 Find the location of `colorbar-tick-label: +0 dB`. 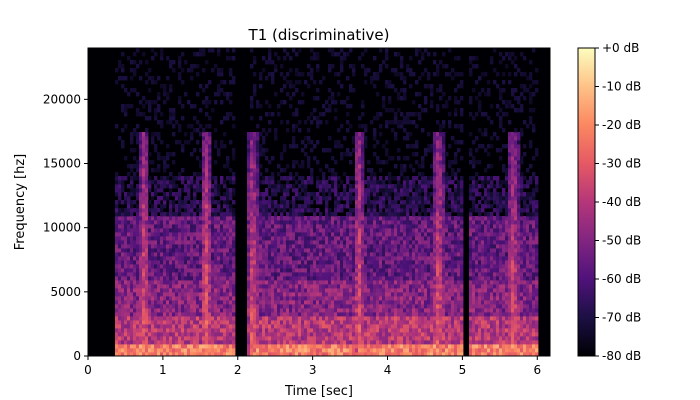

colorbar-tick-label: +0 dB is located at coordinates (620, 48).